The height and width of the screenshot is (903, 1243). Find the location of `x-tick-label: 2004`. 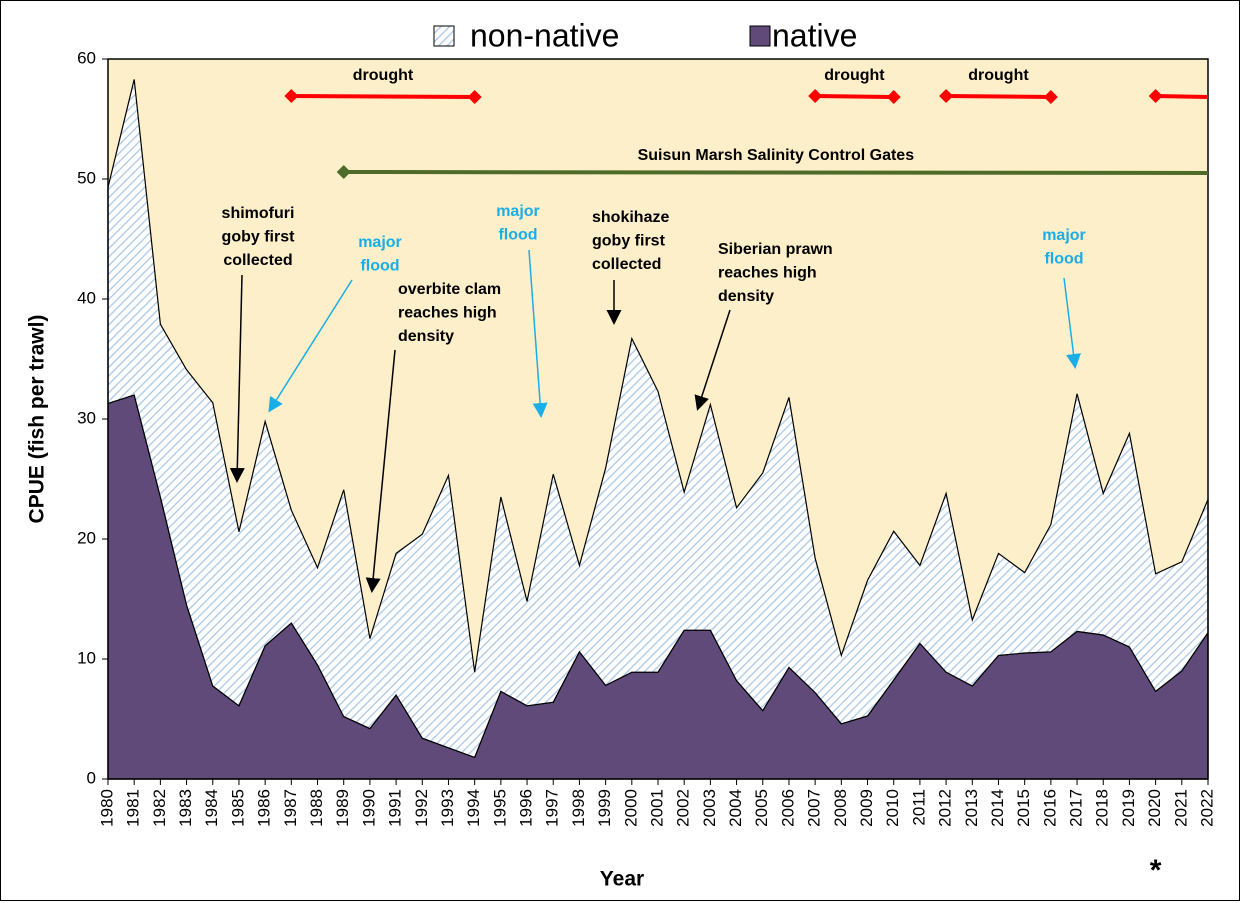

x-tick-label: 2004 is located at coordinates (735, 808).